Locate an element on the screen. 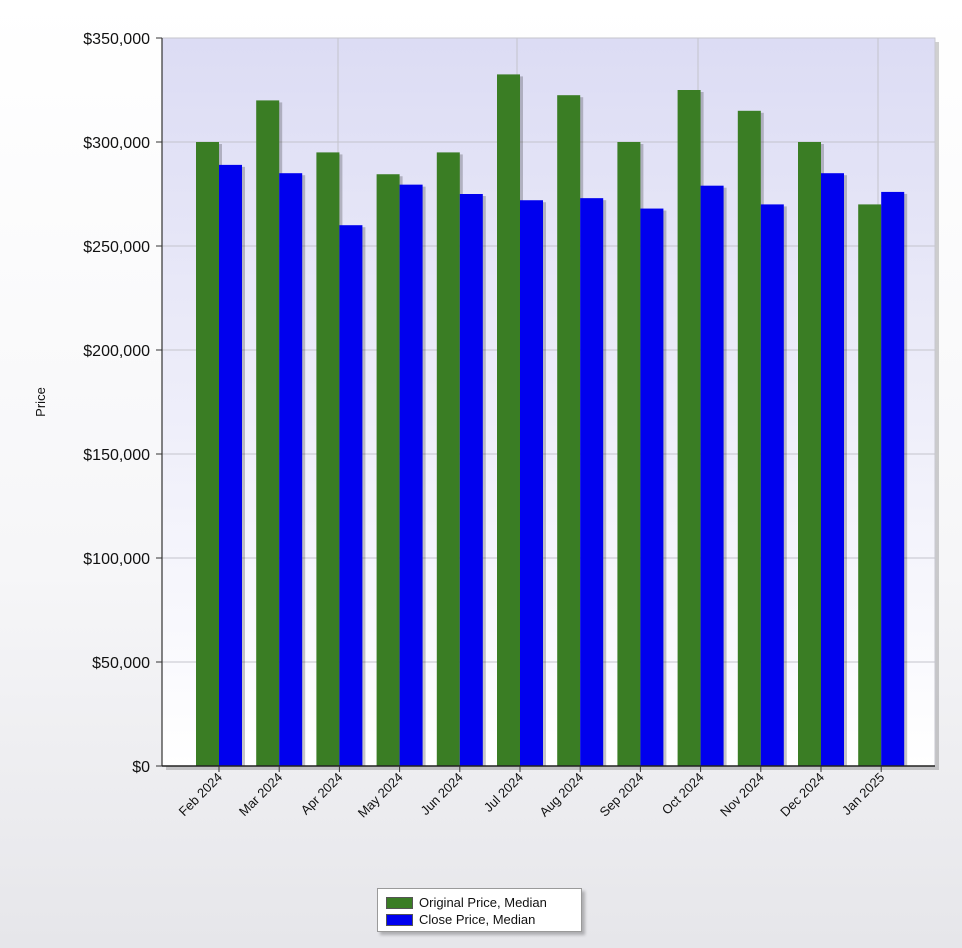 The image size is (962, 948). legend-swatch-close-price is located at coordinates (399, 919).